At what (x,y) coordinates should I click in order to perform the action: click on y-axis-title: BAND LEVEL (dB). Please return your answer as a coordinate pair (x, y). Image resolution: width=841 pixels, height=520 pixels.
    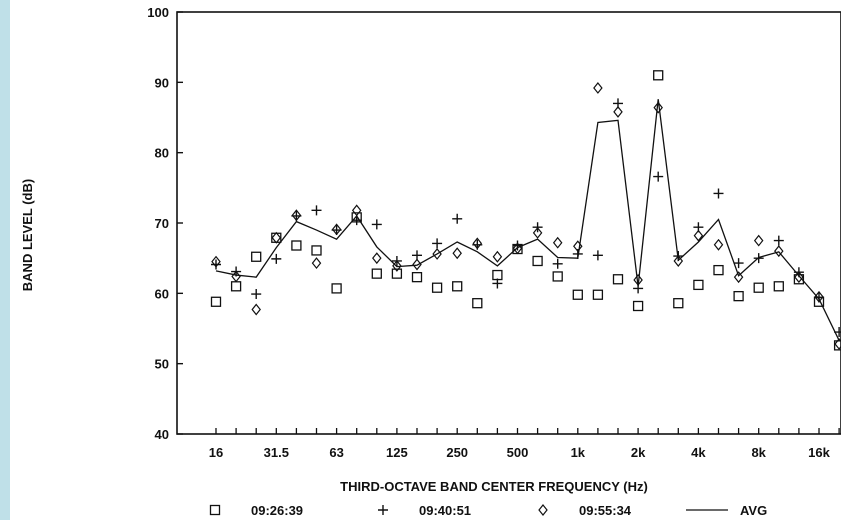
    Looking at the image, I should click on (27, 235).